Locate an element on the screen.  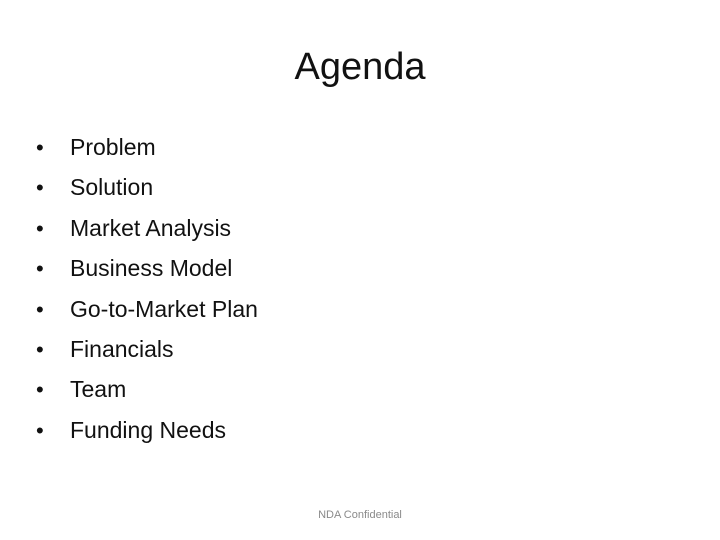
agenda-item-label: Financials is located at coordinates (122, 348).